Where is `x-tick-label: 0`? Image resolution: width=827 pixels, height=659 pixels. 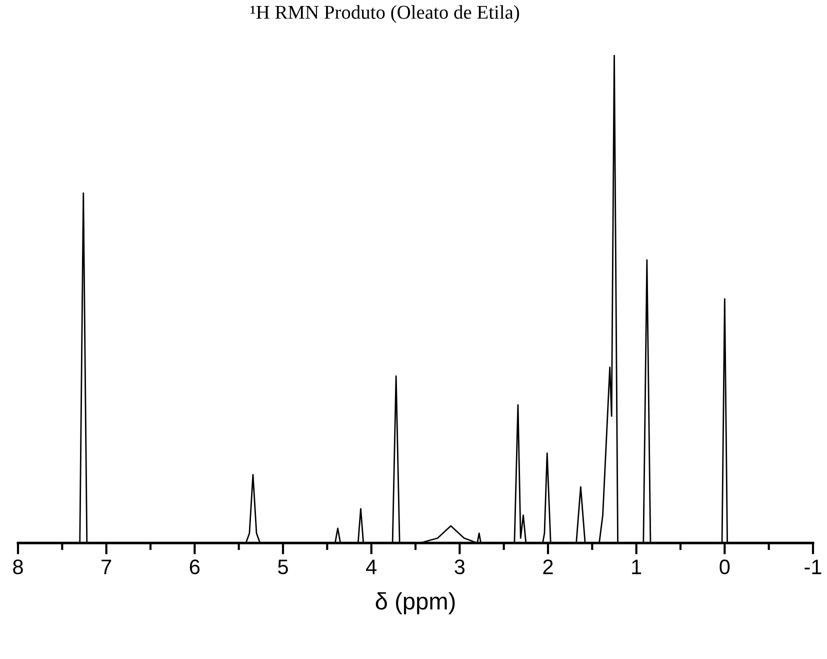 x-tick-label: 0 is located at coordinates (725, 567).